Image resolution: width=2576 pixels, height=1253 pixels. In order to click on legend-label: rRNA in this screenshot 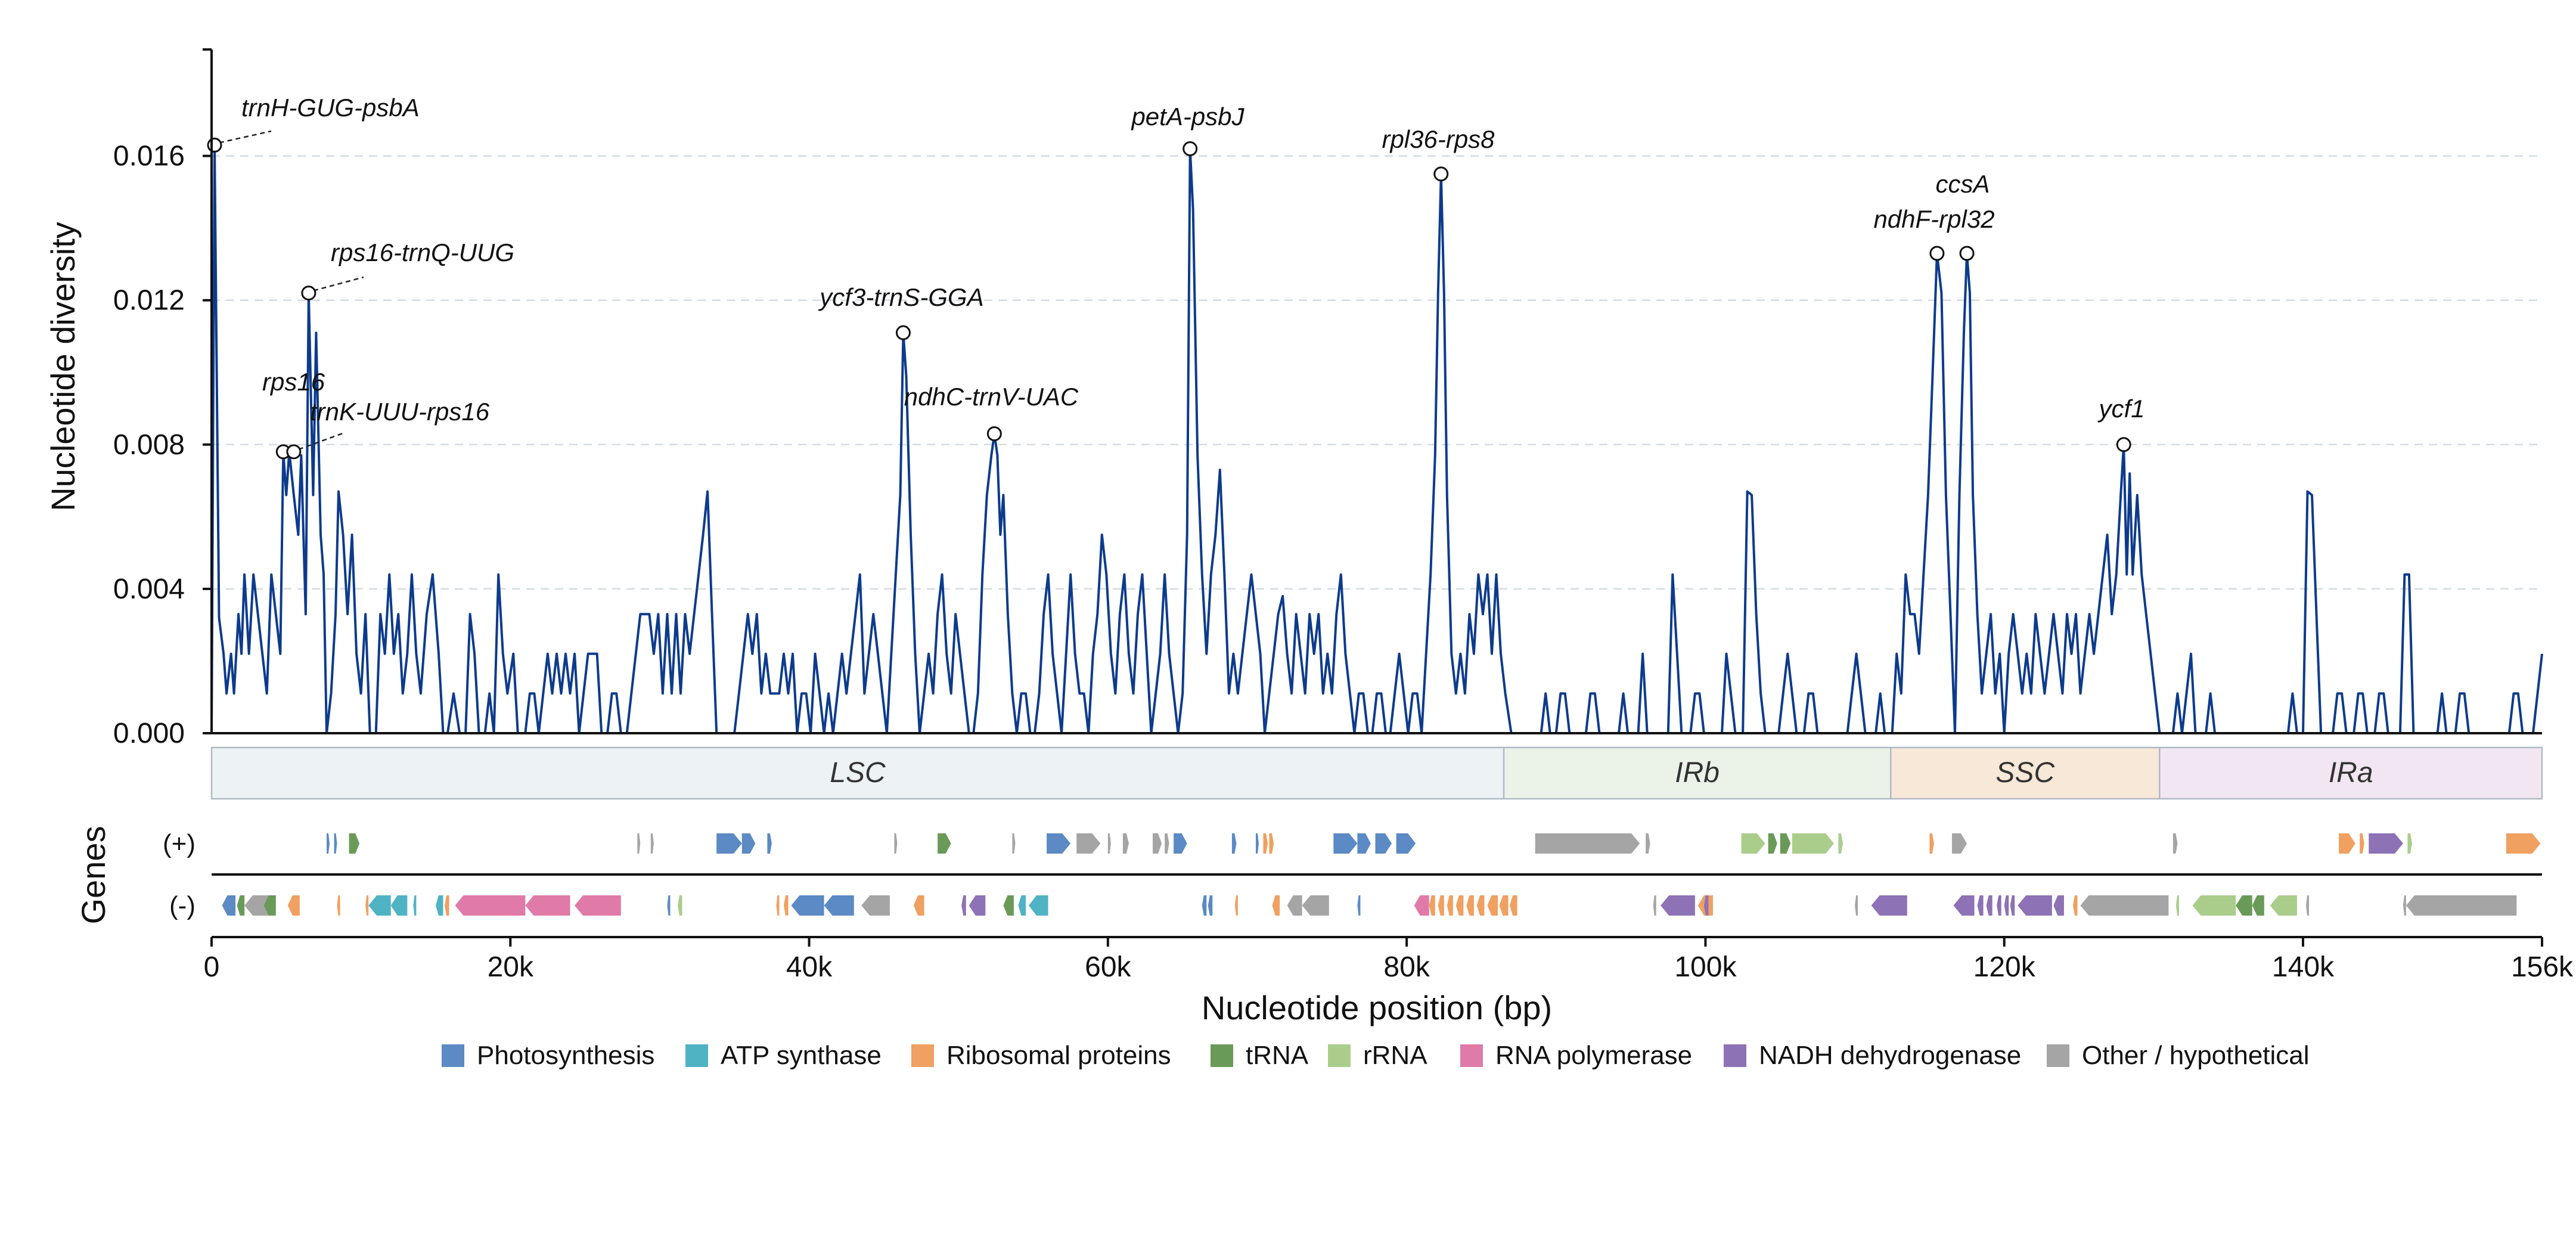, I will do `click(1395, 1055)`.